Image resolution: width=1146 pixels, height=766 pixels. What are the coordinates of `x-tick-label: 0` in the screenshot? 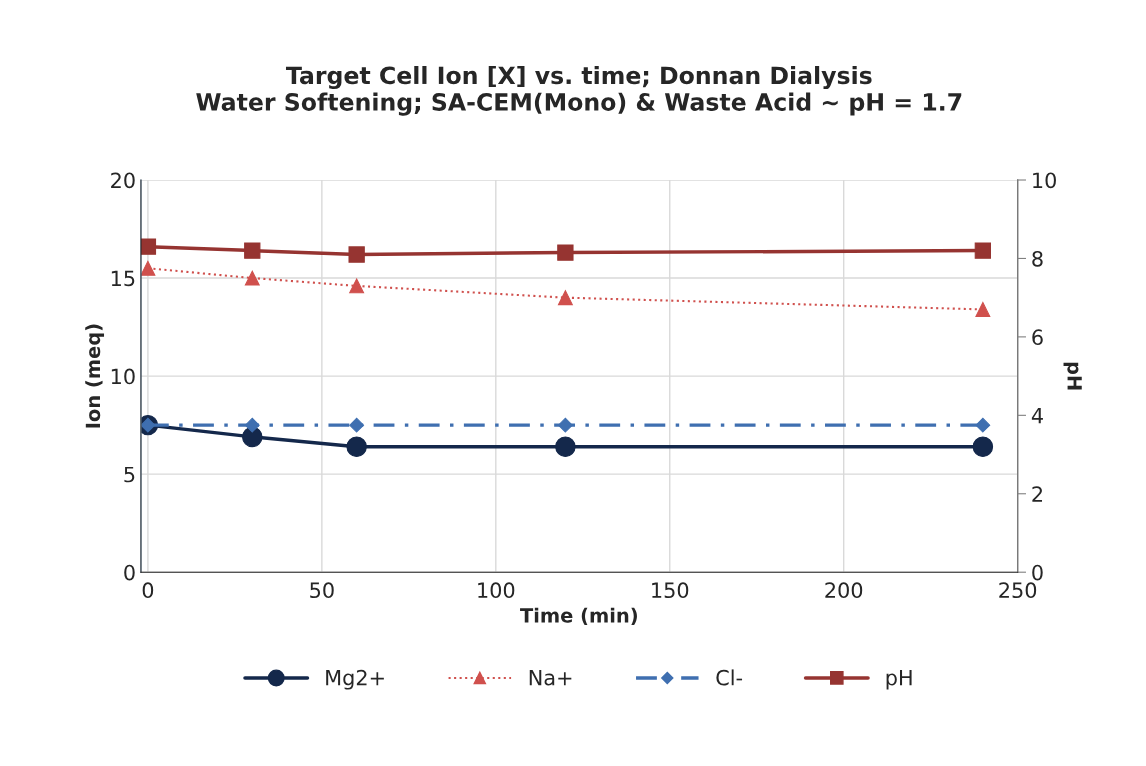 It's located at (148, 590).